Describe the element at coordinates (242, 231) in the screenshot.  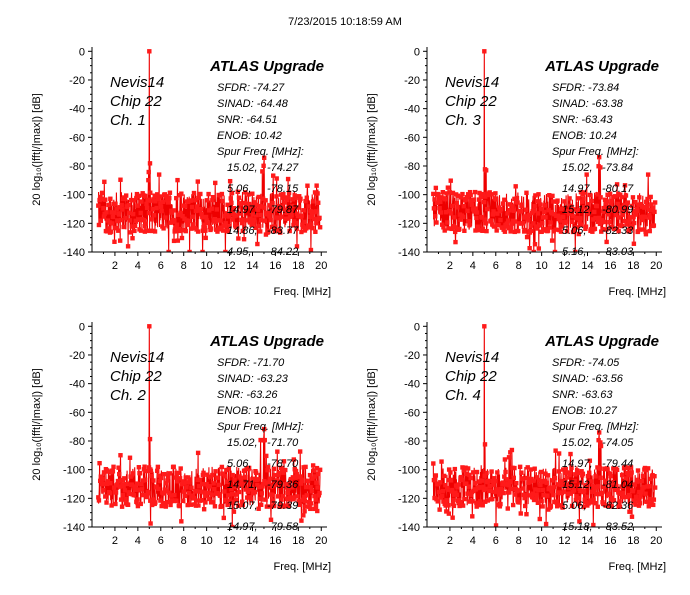
I see `spur-freq: 14.86,` at that location.